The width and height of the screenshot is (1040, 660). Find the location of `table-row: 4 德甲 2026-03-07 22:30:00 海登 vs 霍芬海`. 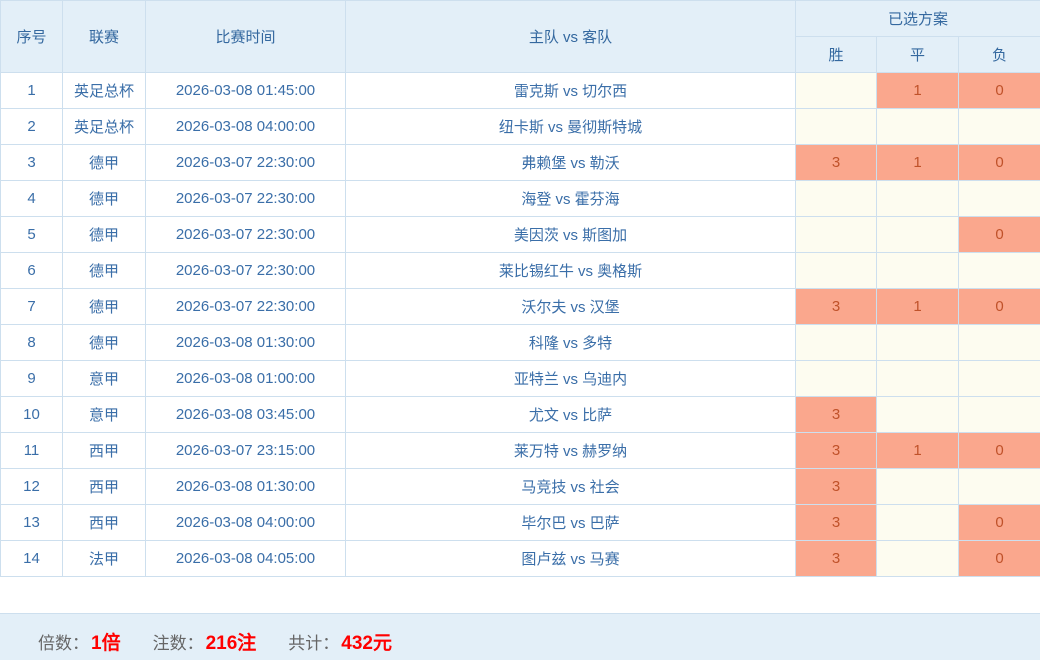

table-row: 4 德甲 2026-03-07 22:30:00 海登 vs 霍芬海 is located at coordinates (520, 198).